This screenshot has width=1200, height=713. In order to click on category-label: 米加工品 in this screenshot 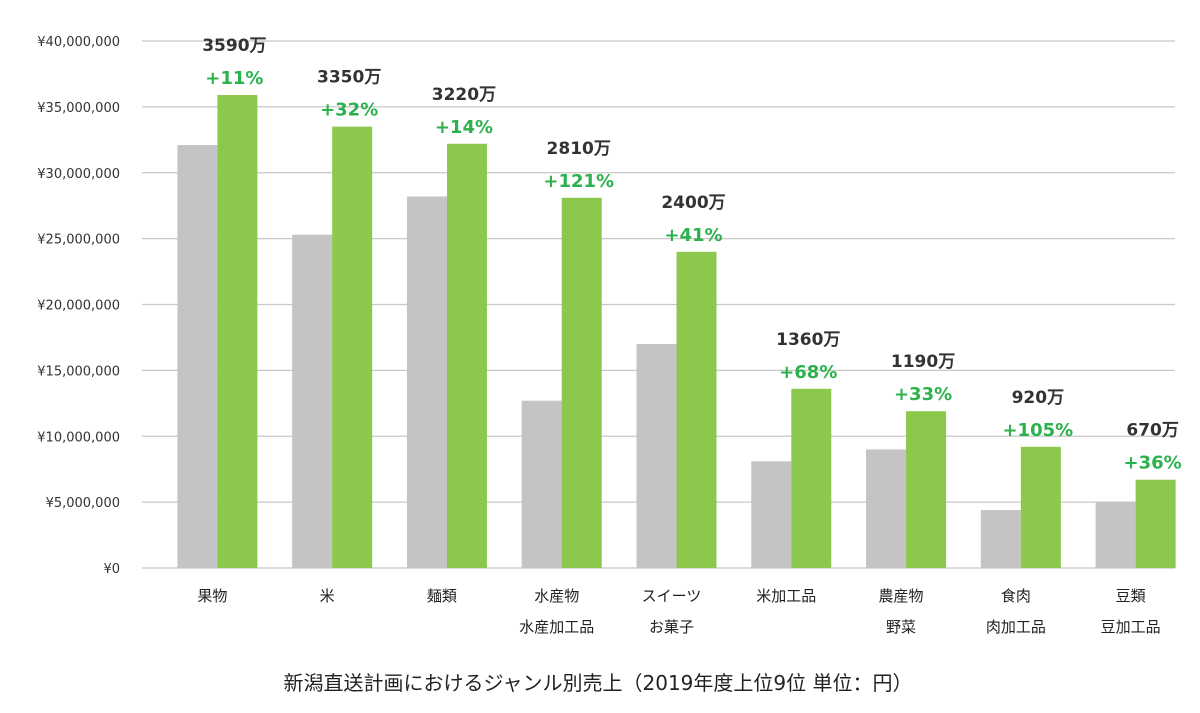, I will do `click(786, 596)`.